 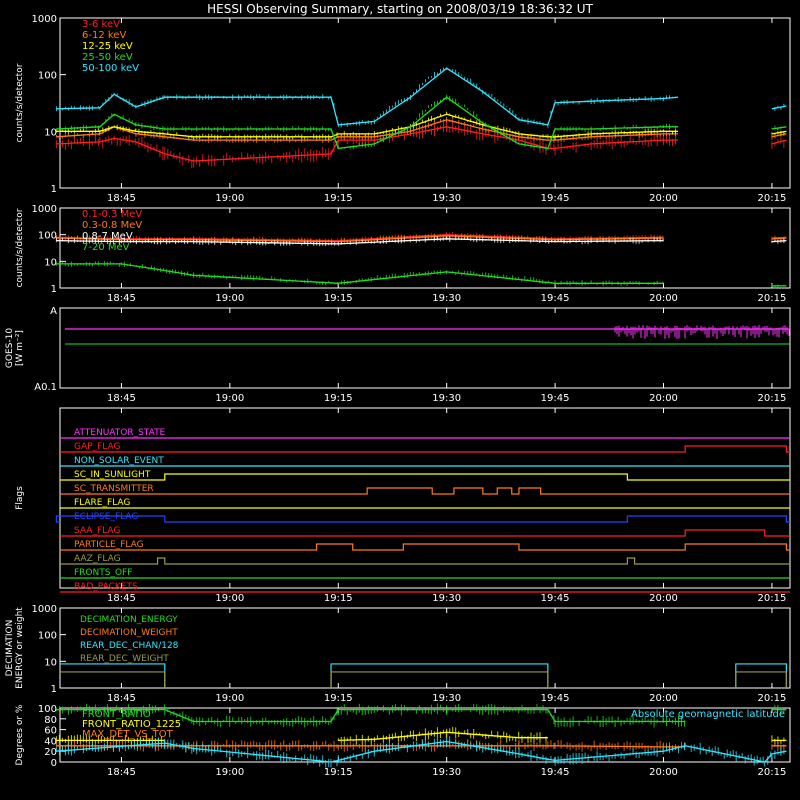 What do you see at coordinates (110, 68) in the screenshot?
I see `legend-entry: 50-100 keV` at bounding box center [110, 68].